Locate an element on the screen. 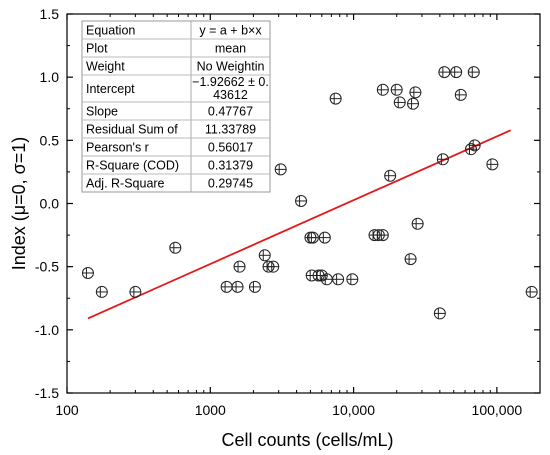 This screenshot has width=550, height=455. stats-row-label: Weight is located at coordinates (105, 67).